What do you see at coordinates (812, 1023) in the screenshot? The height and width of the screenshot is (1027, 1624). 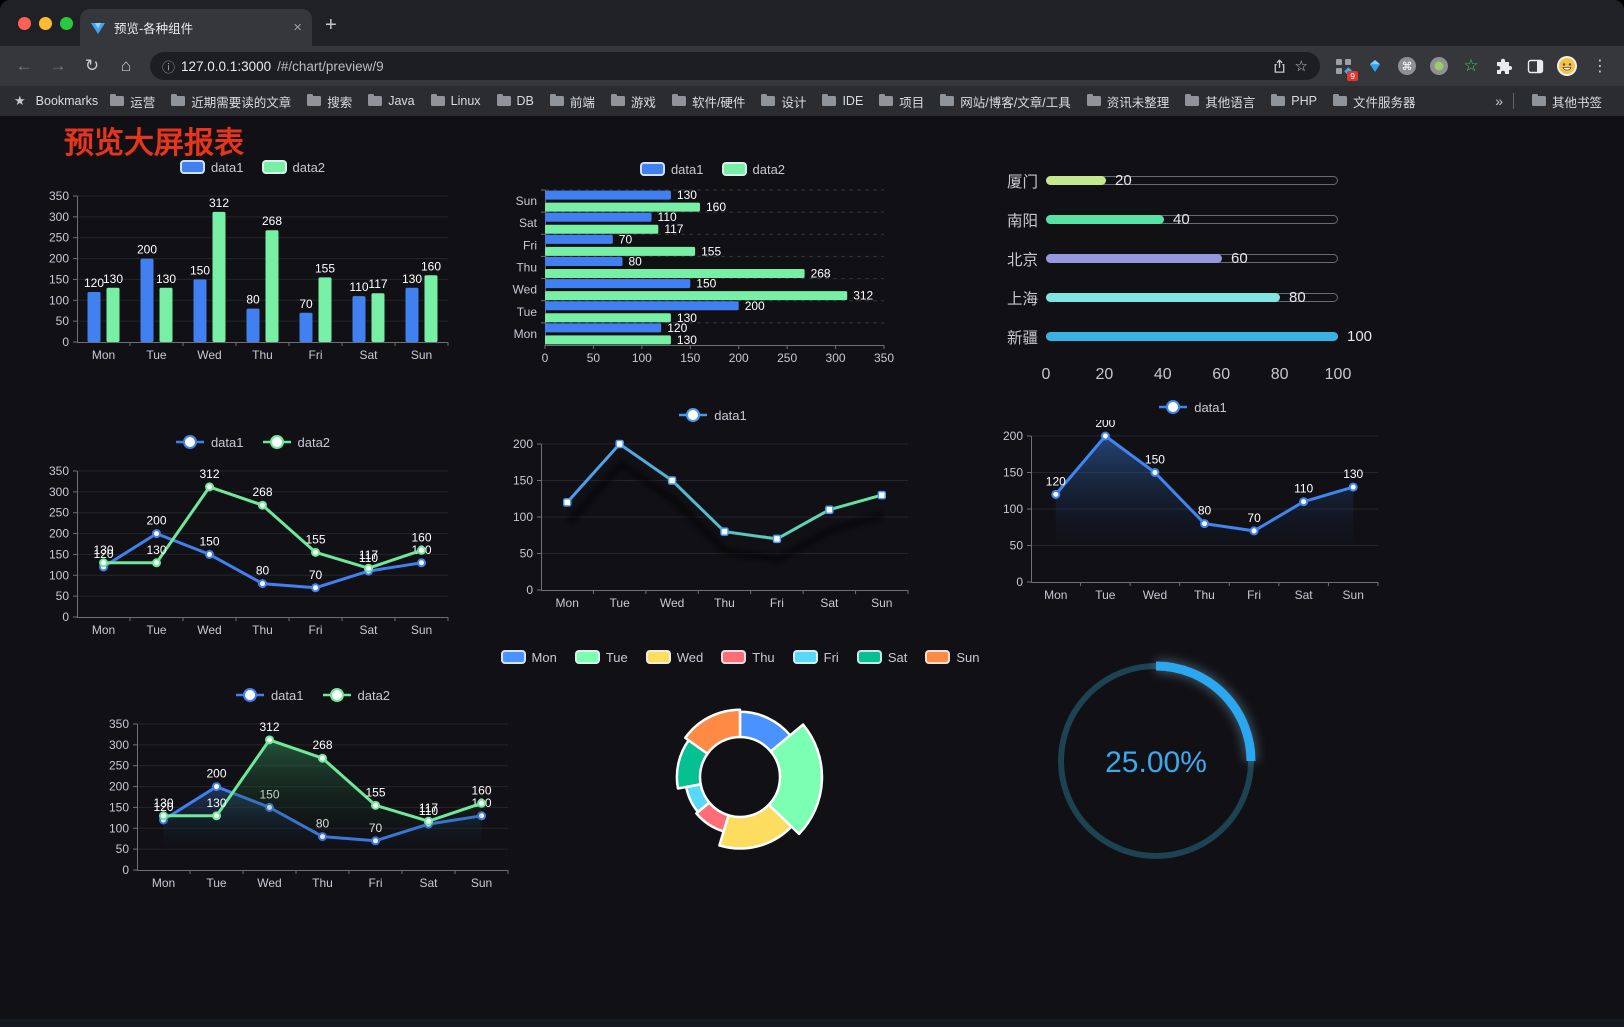 I see `page-footer-strip` at bounding box center [812, 1023].